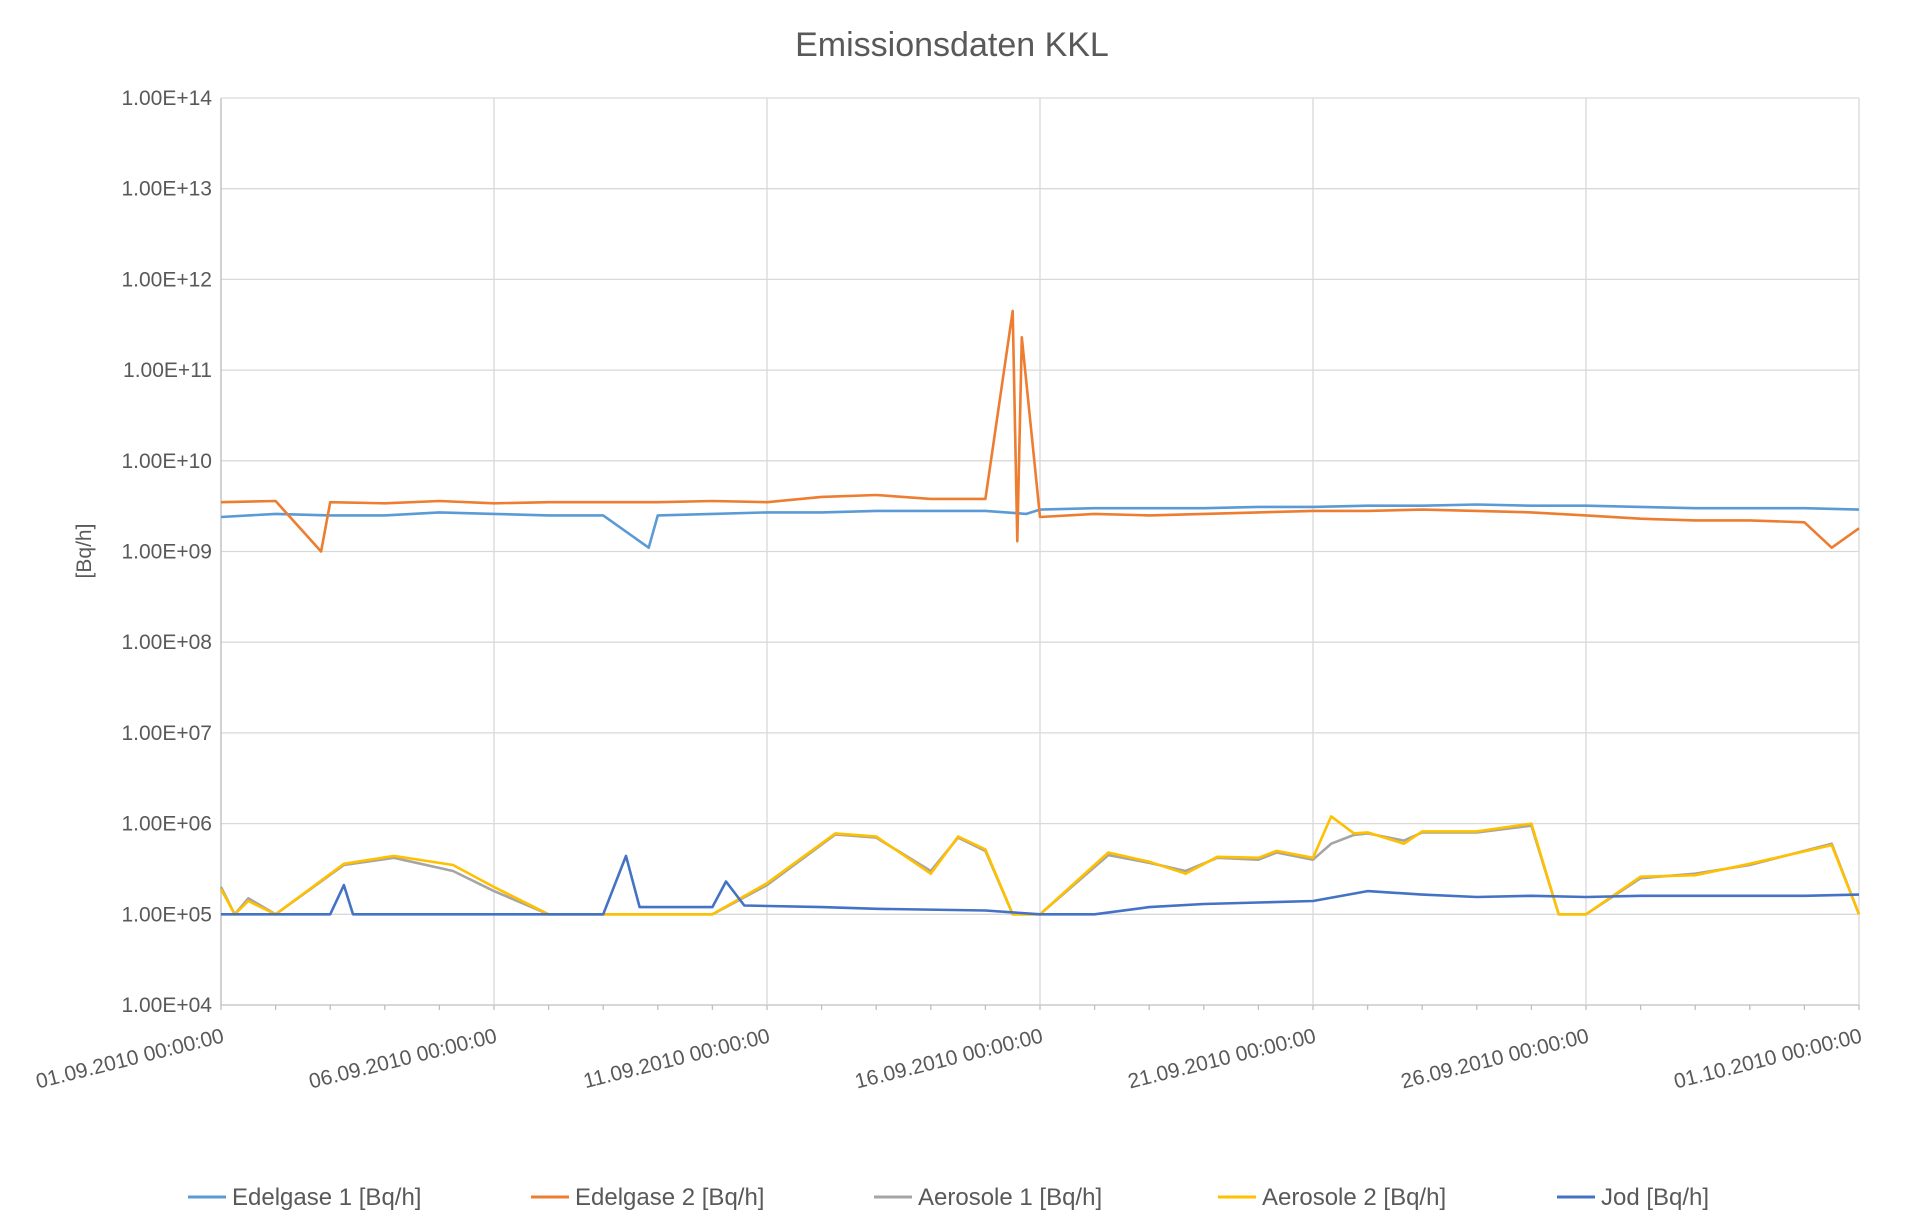  What do you see at coordinates (84, 551) in the screenshot?
I see `y-axis-label: [Bq/h]` at bounding box center [84, 551].